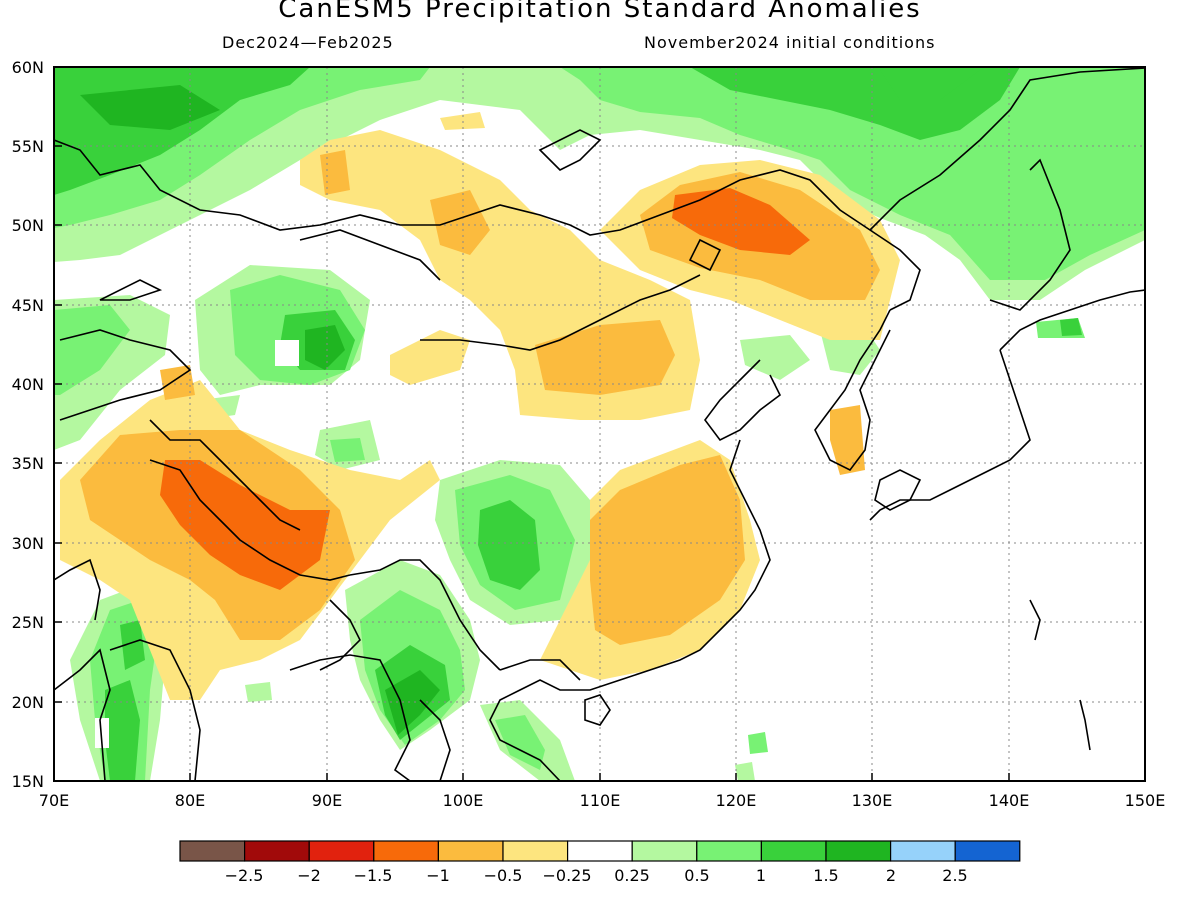  I want to click on lat-tick-label: 45N, so click(28, 305).